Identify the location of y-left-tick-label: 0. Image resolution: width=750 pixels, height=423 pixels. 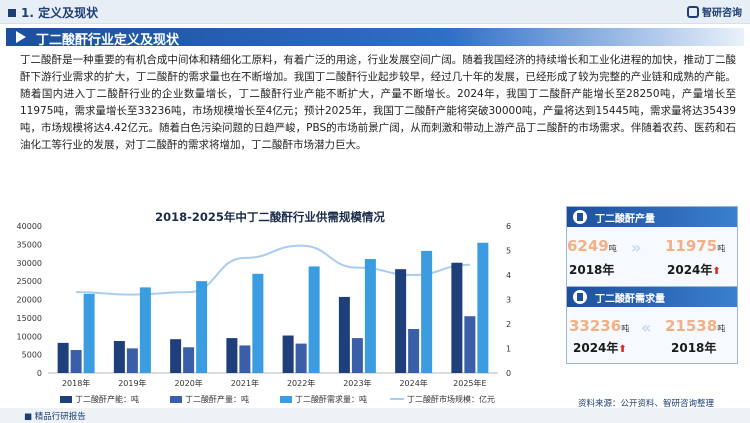
(39, 373).